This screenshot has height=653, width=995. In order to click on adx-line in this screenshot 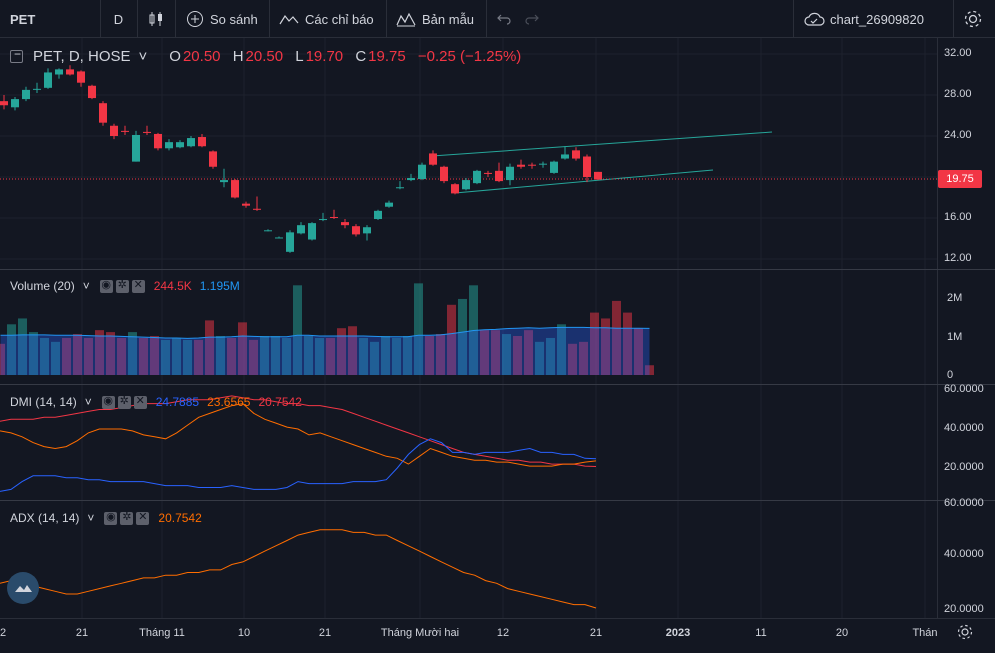, I will do `click(298, 569)`.